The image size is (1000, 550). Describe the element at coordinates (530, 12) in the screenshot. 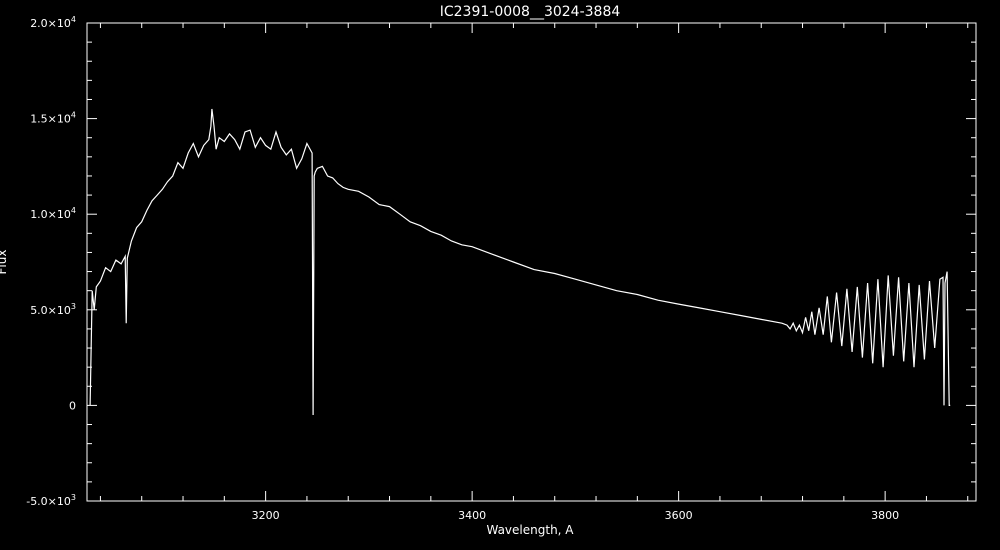

I see `chart-title: IC2391-0008__3024-3884` at that location.